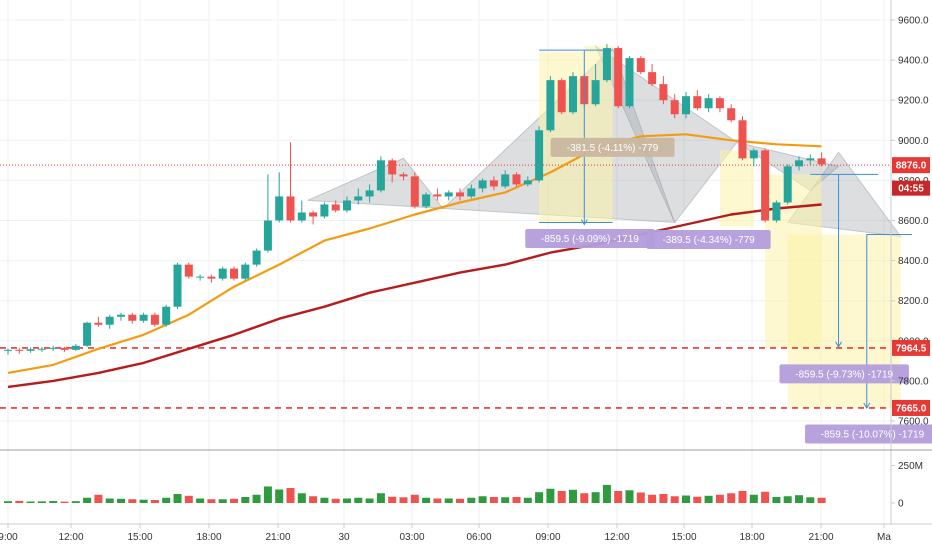 This screenshot has height=550, width=932. Describe the element at coordinates (913, 381) in the screenshot. I see `y-tick-label: 7800.0` at that location.